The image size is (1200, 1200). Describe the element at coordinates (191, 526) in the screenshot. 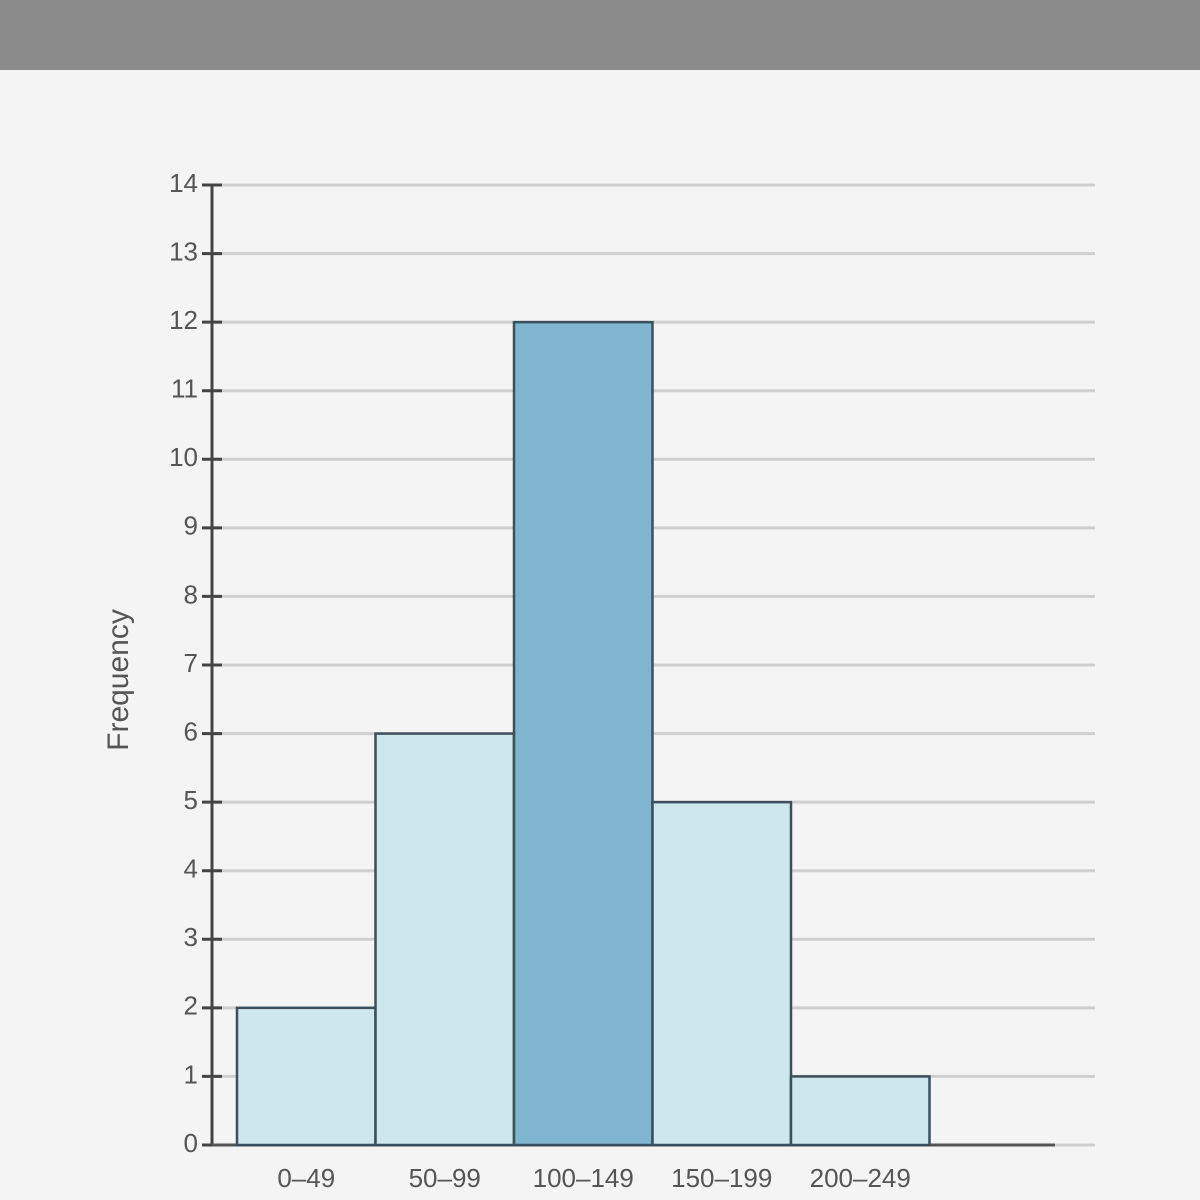

I see `y-tick-label: 9` at that location.